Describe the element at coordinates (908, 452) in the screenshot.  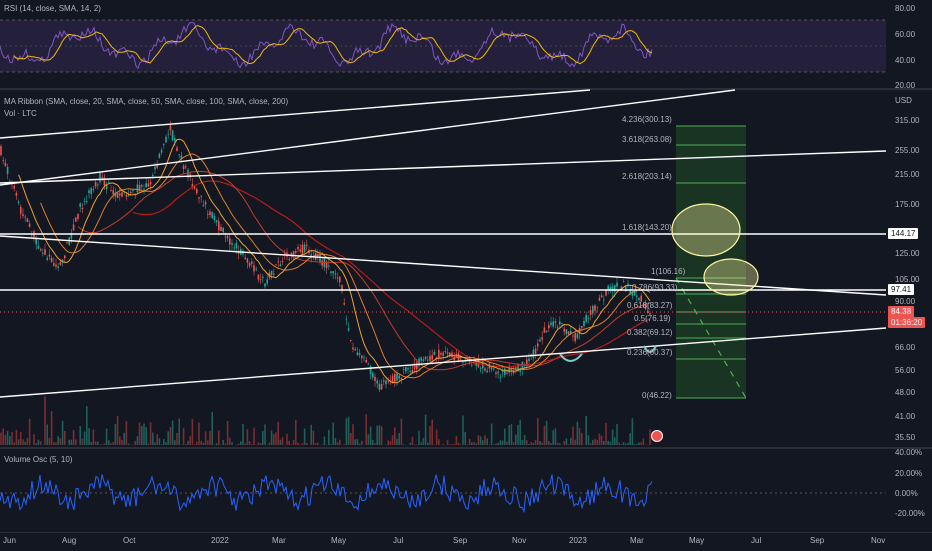
I see `osc-scale-40: 40.00%` at that location.